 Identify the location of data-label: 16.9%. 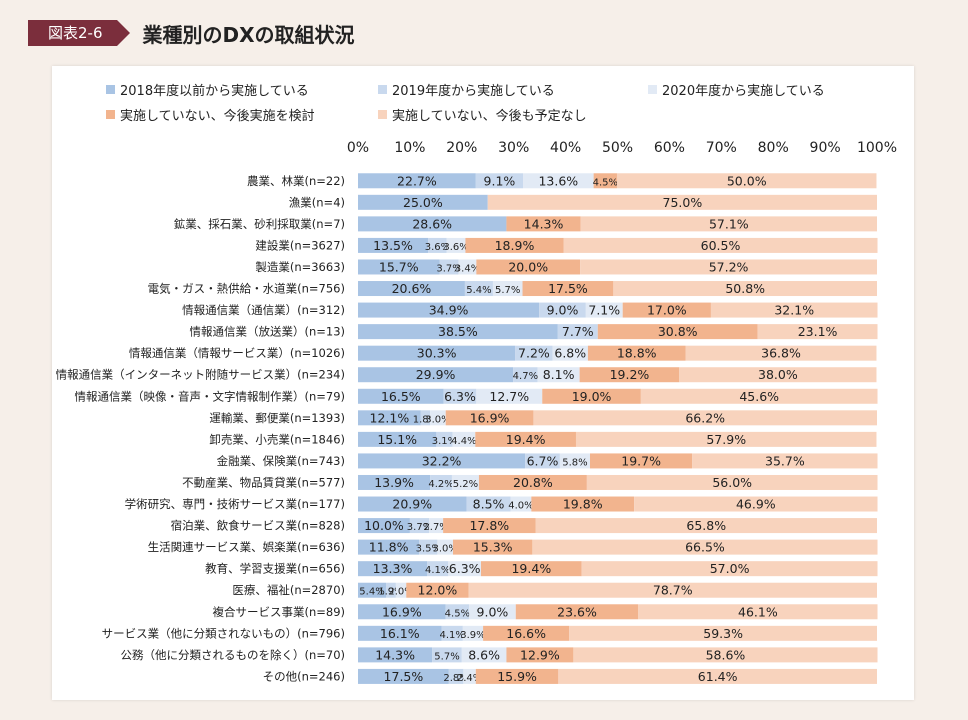
(490, 417).